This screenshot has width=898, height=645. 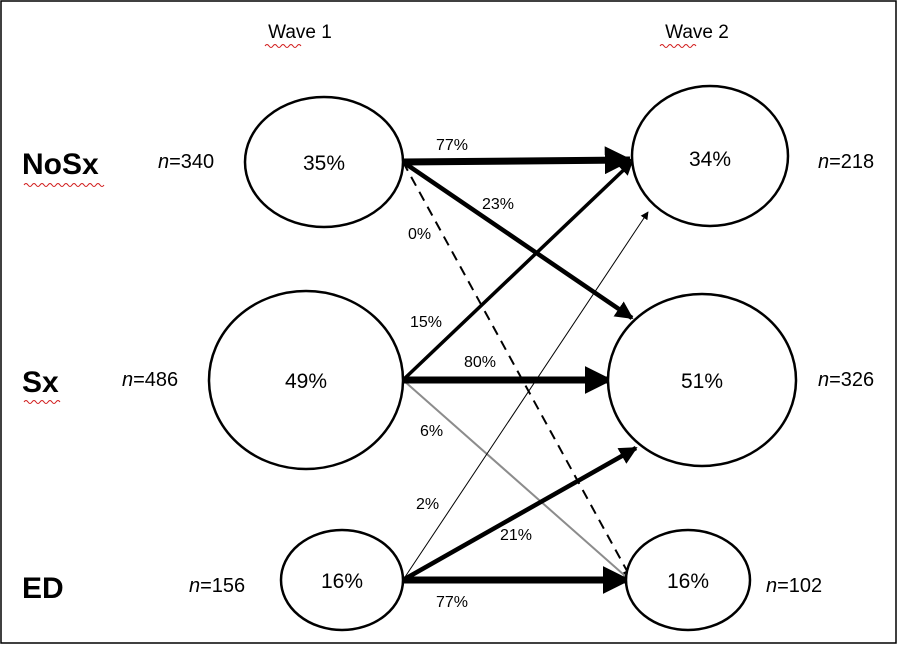 I want to click on edge-label-nosx-to-nosx: 77%, so click(x=452, y=145).